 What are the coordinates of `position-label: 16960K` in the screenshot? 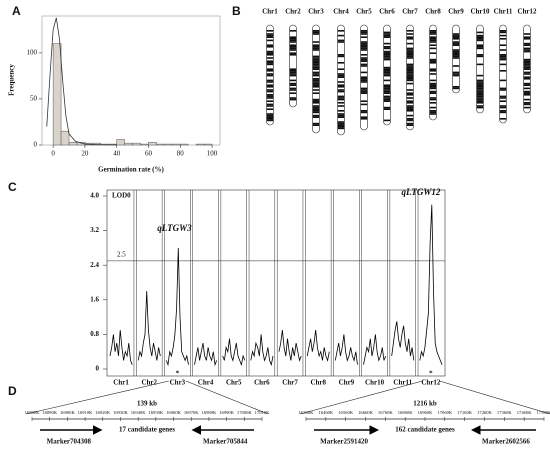 It's located at (173, 412).